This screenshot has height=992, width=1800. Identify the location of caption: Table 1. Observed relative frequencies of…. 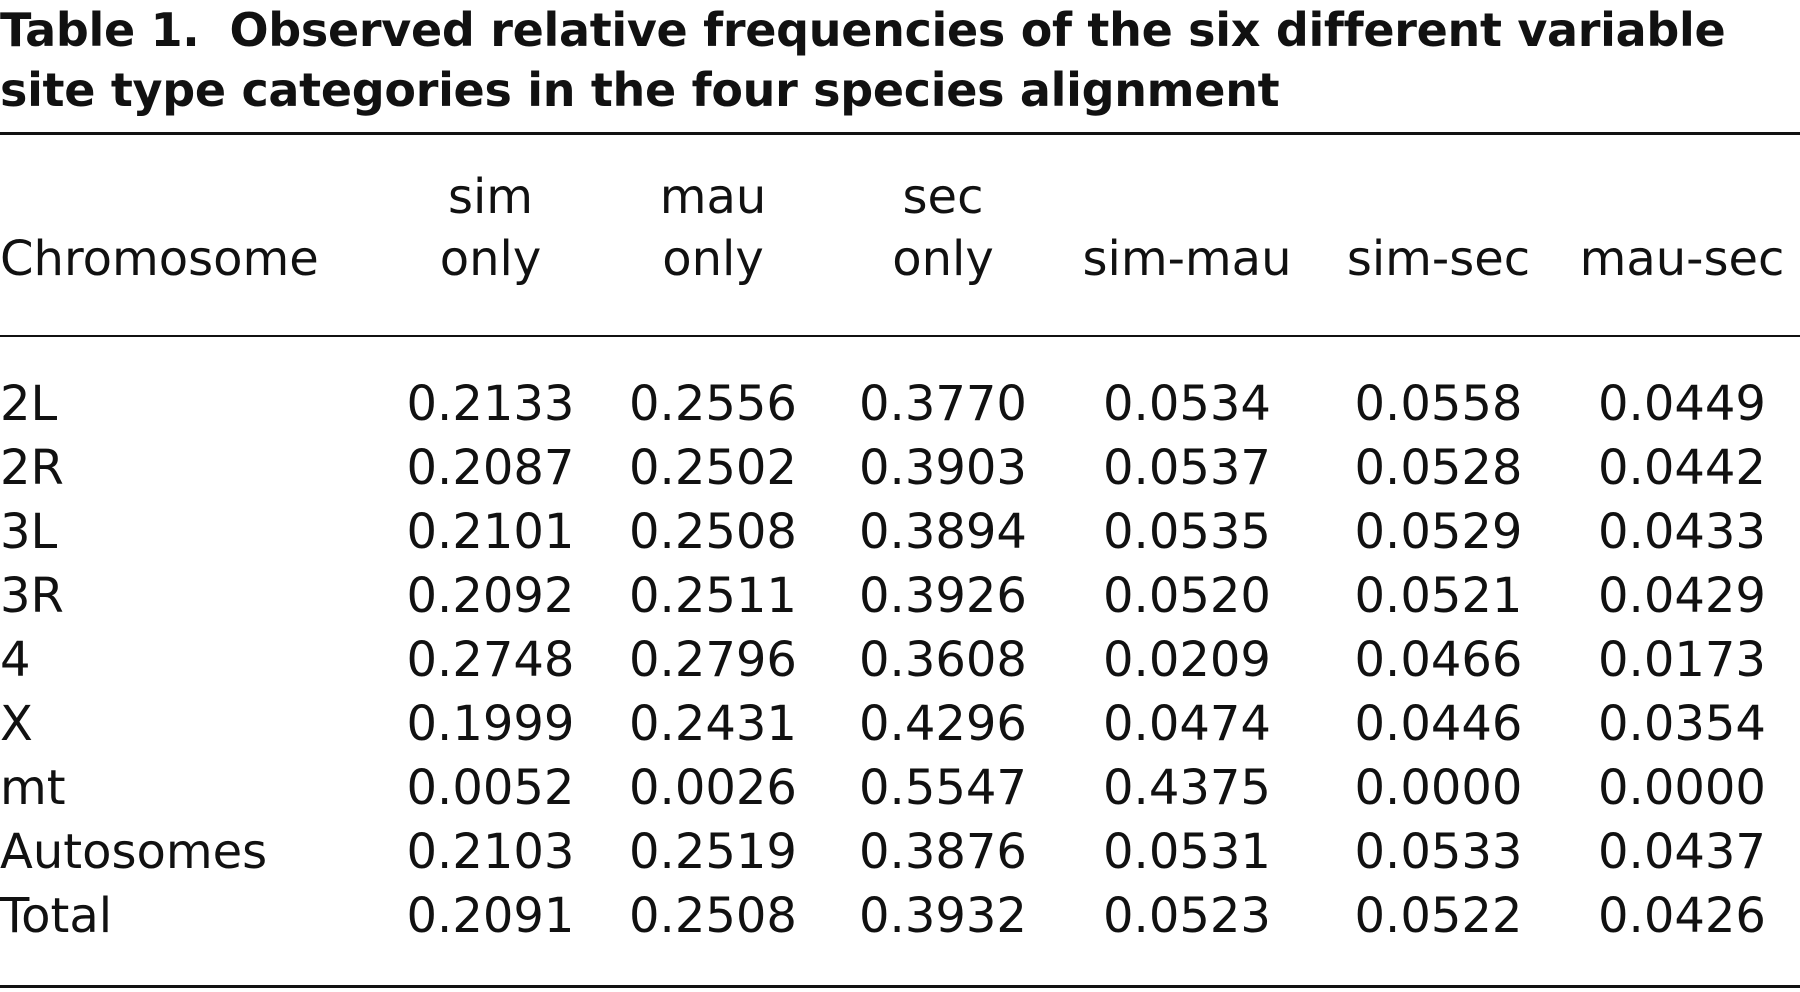
(900, 60).